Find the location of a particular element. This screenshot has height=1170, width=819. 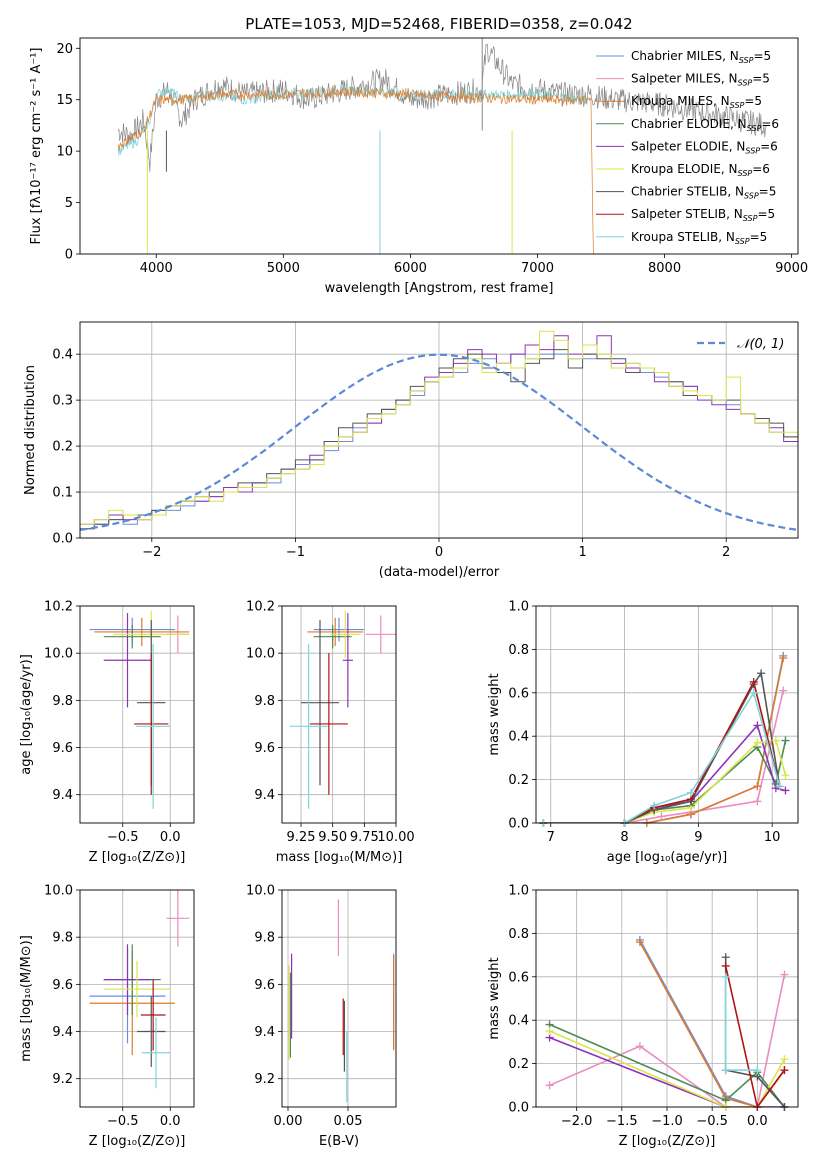

legend-entry: Chabrier ELODIE, NSSP=6 is located at coordinates (705, 125).